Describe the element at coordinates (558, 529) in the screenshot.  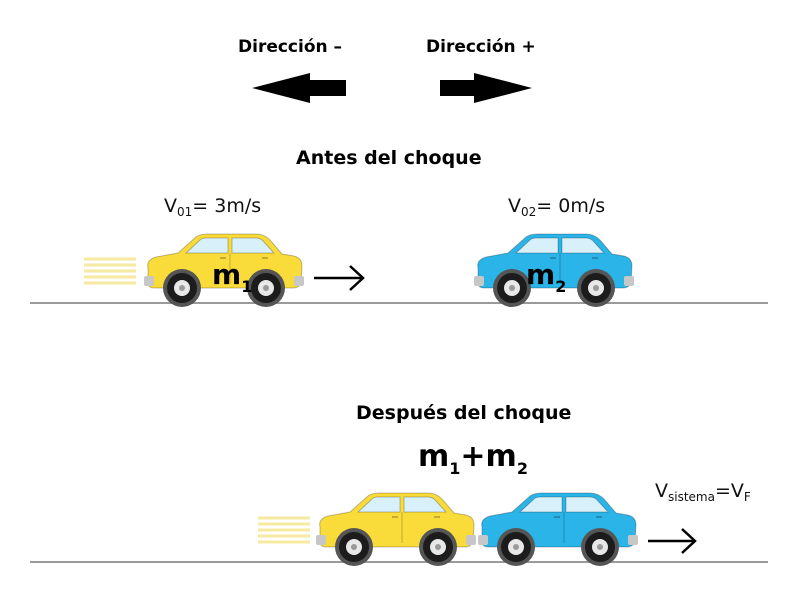
I see `car-2-after-collision` at that location.